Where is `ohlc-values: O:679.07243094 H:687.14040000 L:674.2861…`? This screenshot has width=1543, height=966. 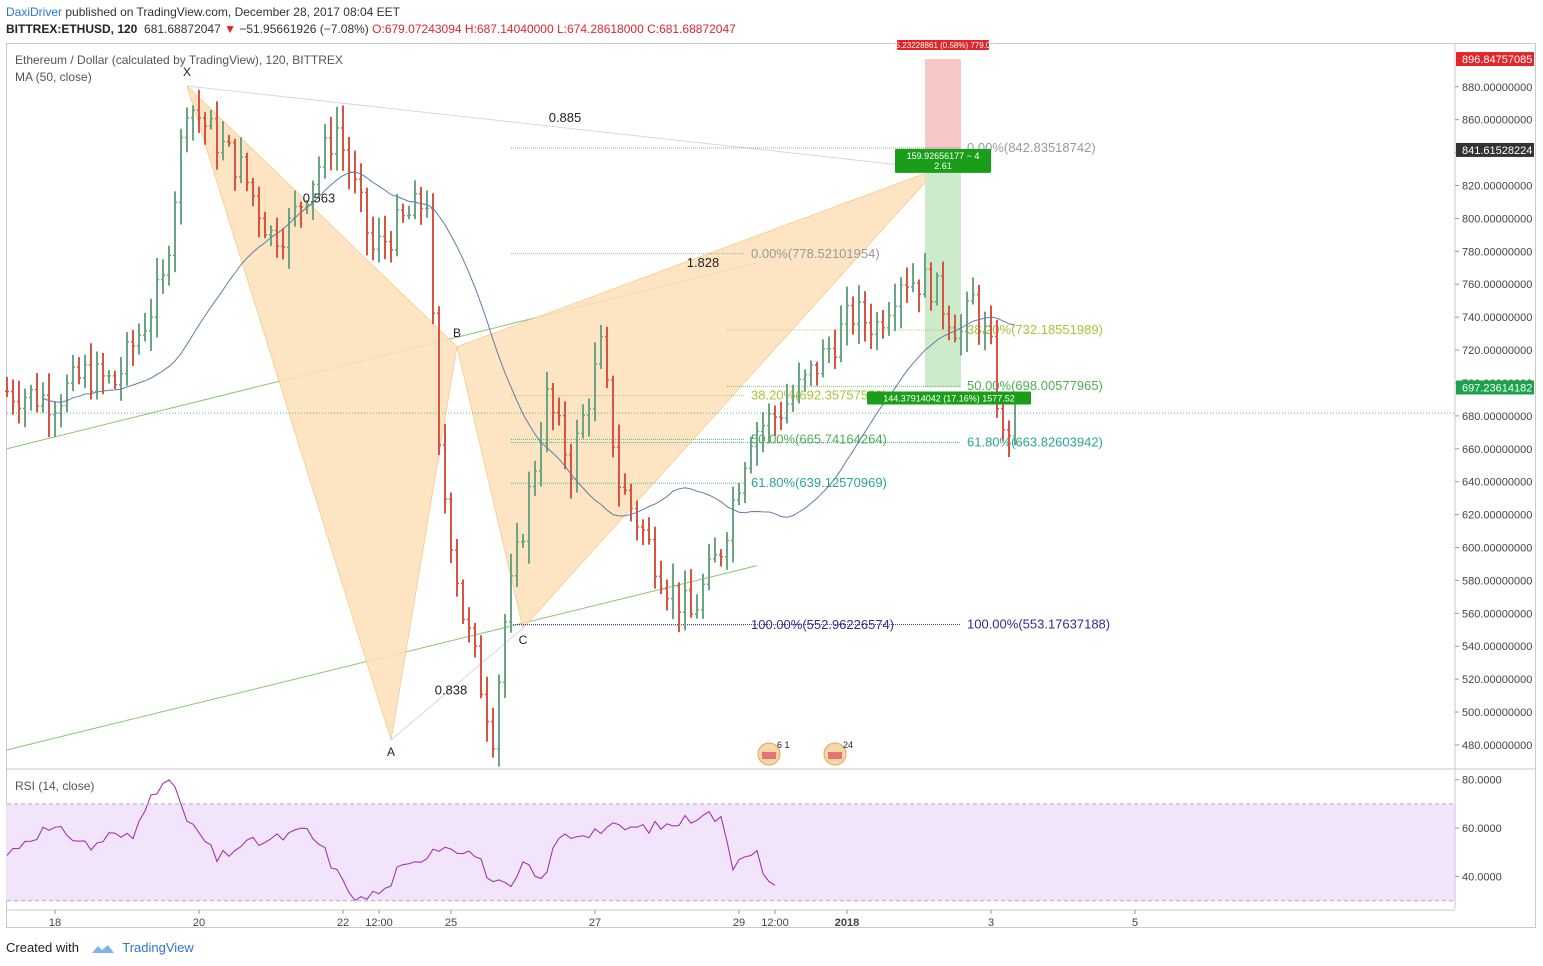 ohlc-values: O:679.07243094 H:687.14040000 L:674.2861… is located at coordinates (554, 29).